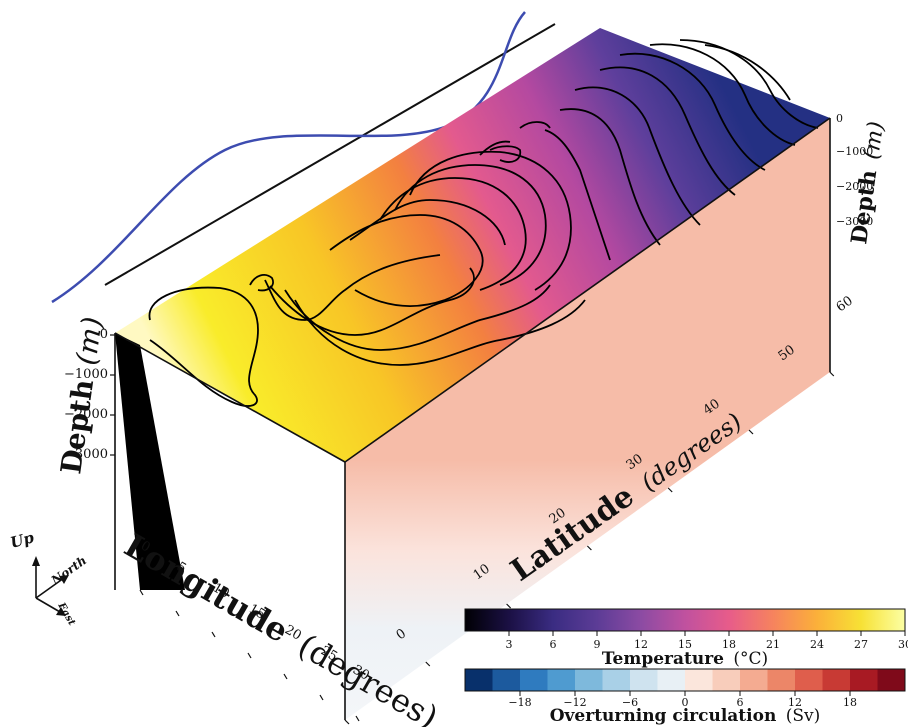 The width and height of the screenshot is (908, 727). What do you see at coordinates (861, 644) in the screenshot?
I see `temperature-tick-label: 27` at bounding box center [861, 644].